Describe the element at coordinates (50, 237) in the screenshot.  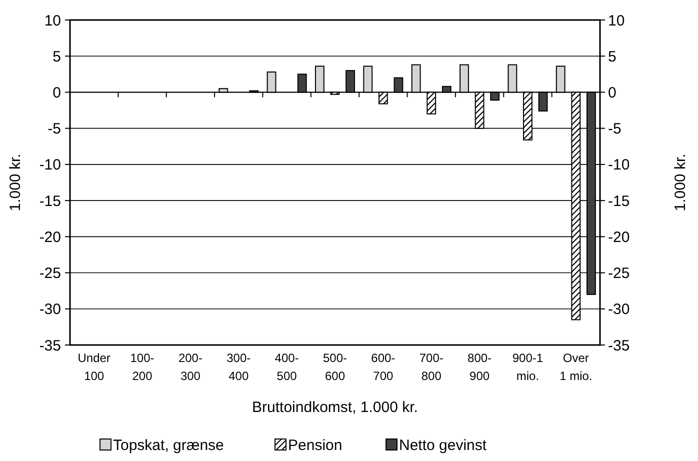
I see `y-tick-label: -20` at that location.